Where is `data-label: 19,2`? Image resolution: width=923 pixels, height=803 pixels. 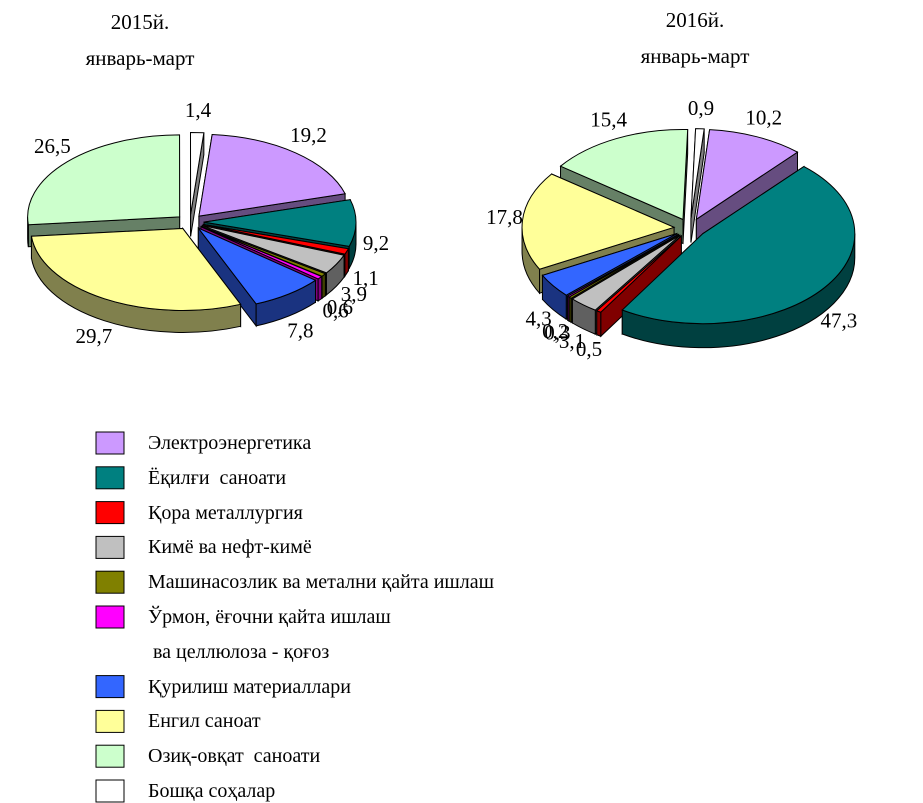
data-label: 19,2 is located at coordinates (308, 135).